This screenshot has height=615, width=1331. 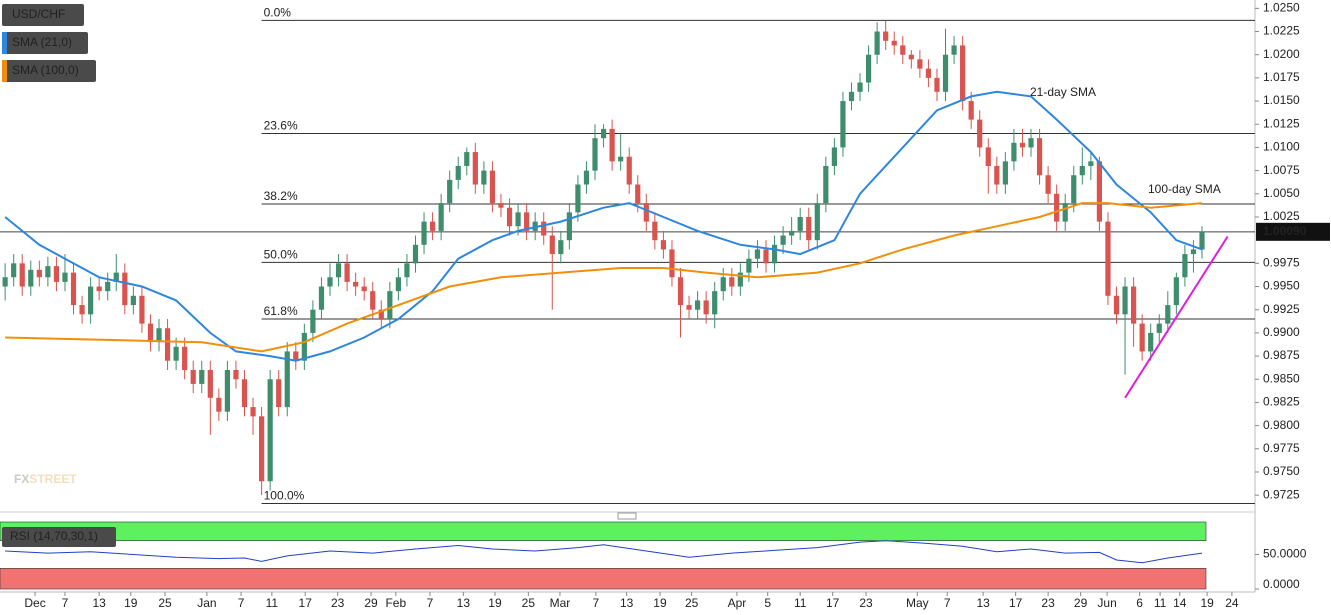 What do you see at coordinates (603, 578) in the screenshot?
I see `rsi-oversold-band` at bounding box center [603, 578].